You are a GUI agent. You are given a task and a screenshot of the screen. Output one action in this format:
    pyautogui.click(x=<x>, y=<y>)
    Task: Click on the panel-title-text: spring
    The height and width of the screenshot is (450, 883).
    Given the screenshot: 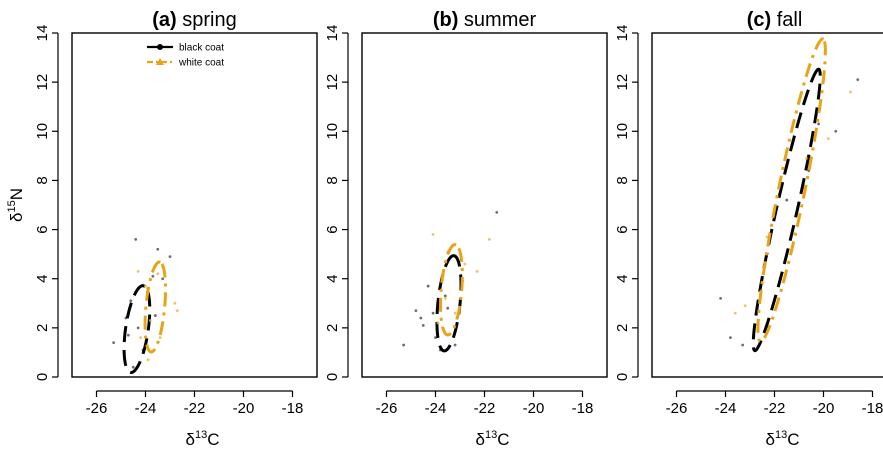 What is the action you would take?
    pyautogui.click(x=209, y=20)
    